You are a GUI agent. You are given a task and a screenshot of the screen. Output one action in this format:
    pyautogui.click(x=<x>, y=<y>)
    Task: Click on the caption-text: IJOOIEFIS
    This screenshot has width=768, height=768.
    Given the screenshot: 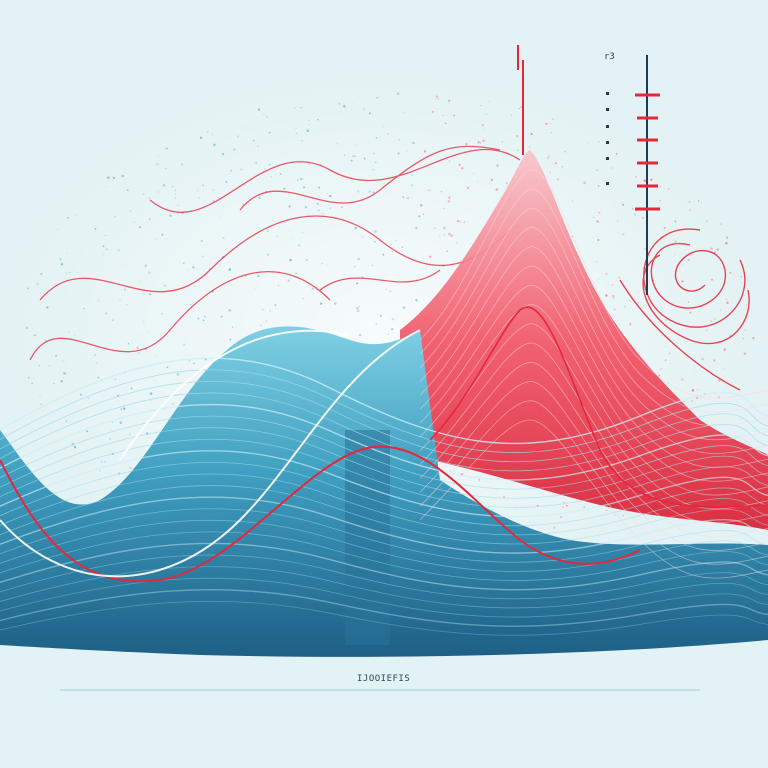 What is the action you would take?
    pyautogui.click(x=384, y=679)
    